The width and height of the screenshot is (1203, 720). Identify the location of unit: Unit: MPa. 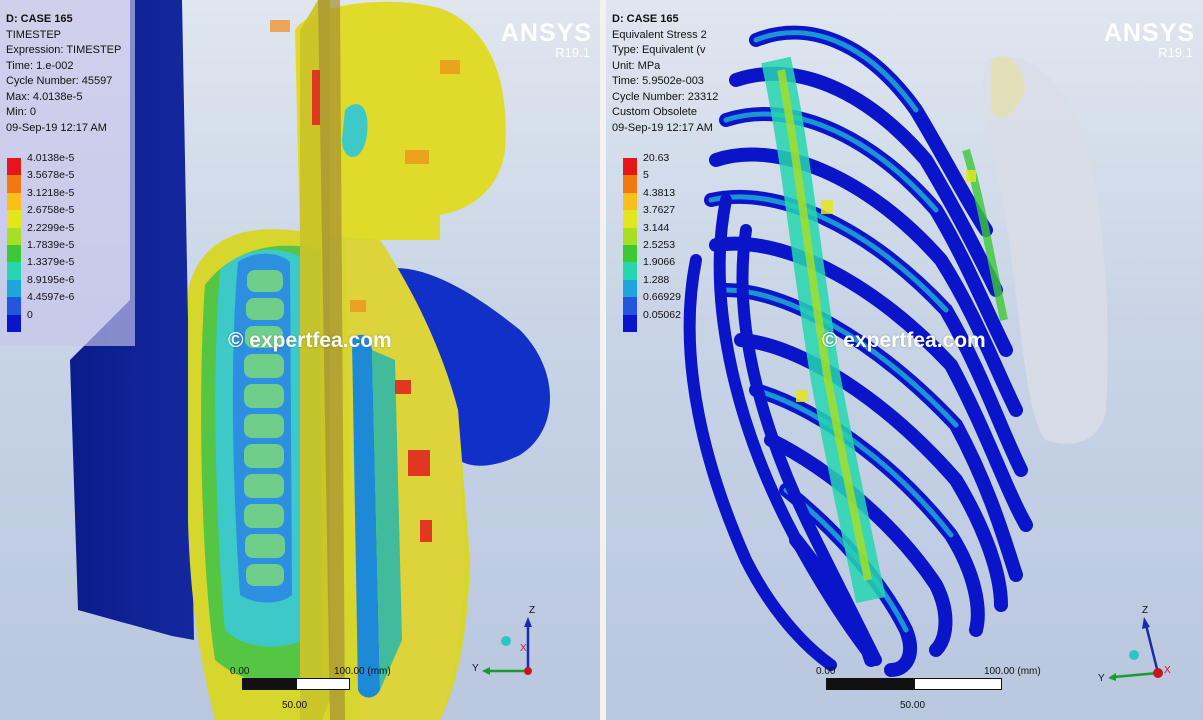
(636, 65).